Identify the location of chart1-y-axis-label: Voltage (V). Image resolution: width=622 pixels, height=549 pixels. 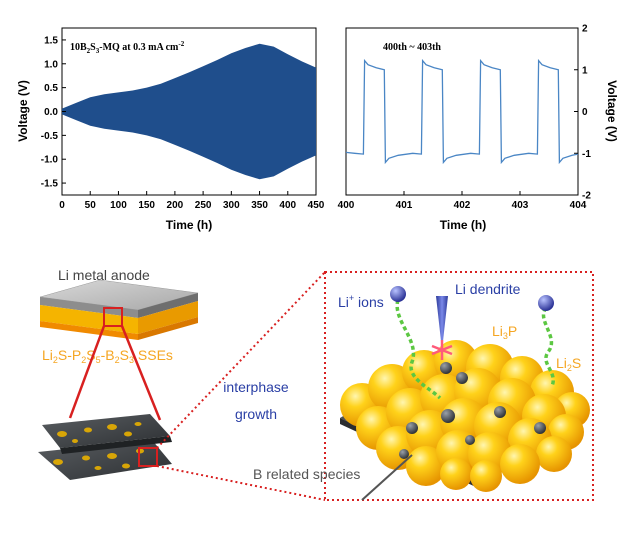
(23, 111).